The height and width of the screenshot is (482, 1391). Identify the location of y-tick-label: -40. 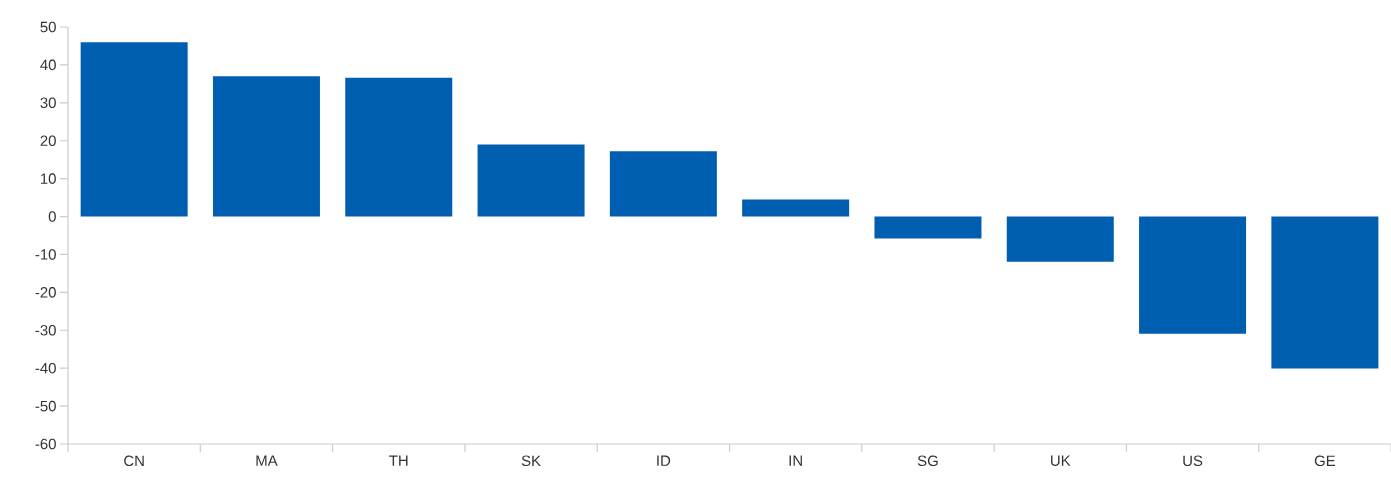
(45, 368).